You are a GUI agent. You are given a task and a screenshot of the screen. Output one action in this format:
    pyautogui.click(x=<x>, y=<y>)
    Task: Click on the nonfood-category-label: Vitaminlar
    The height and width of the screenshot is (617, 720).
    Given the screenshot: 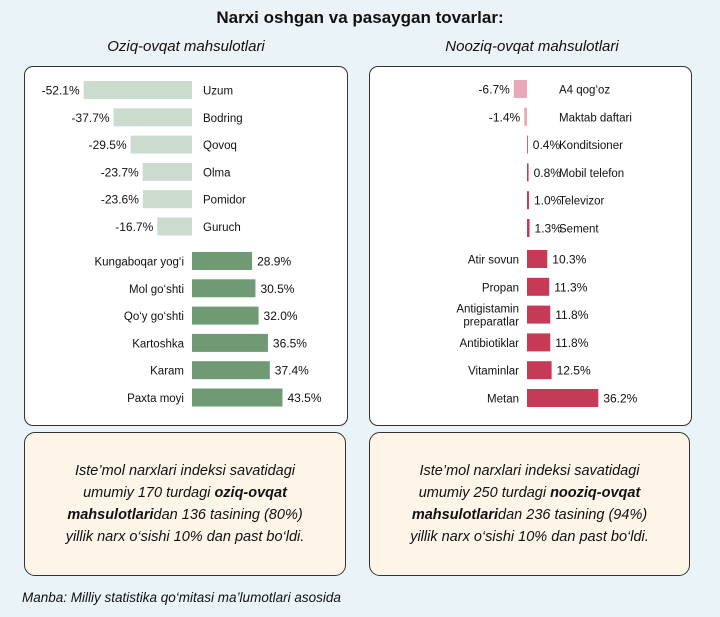 What is the action you would take?
    pyautogui.click(x=493, y=372)
    